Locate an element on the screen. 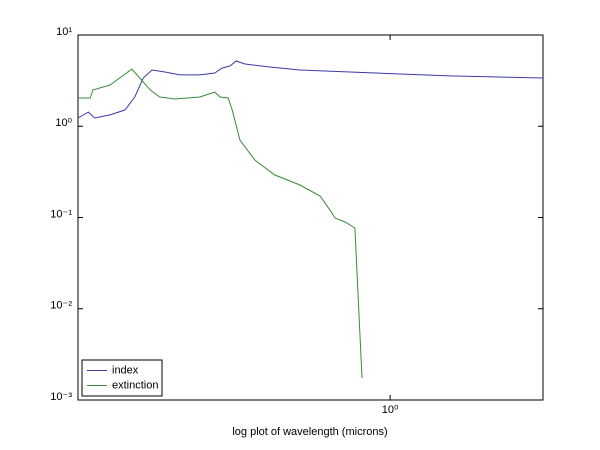  y-tick-label: 10¹ is located at coordinates (64, 32).